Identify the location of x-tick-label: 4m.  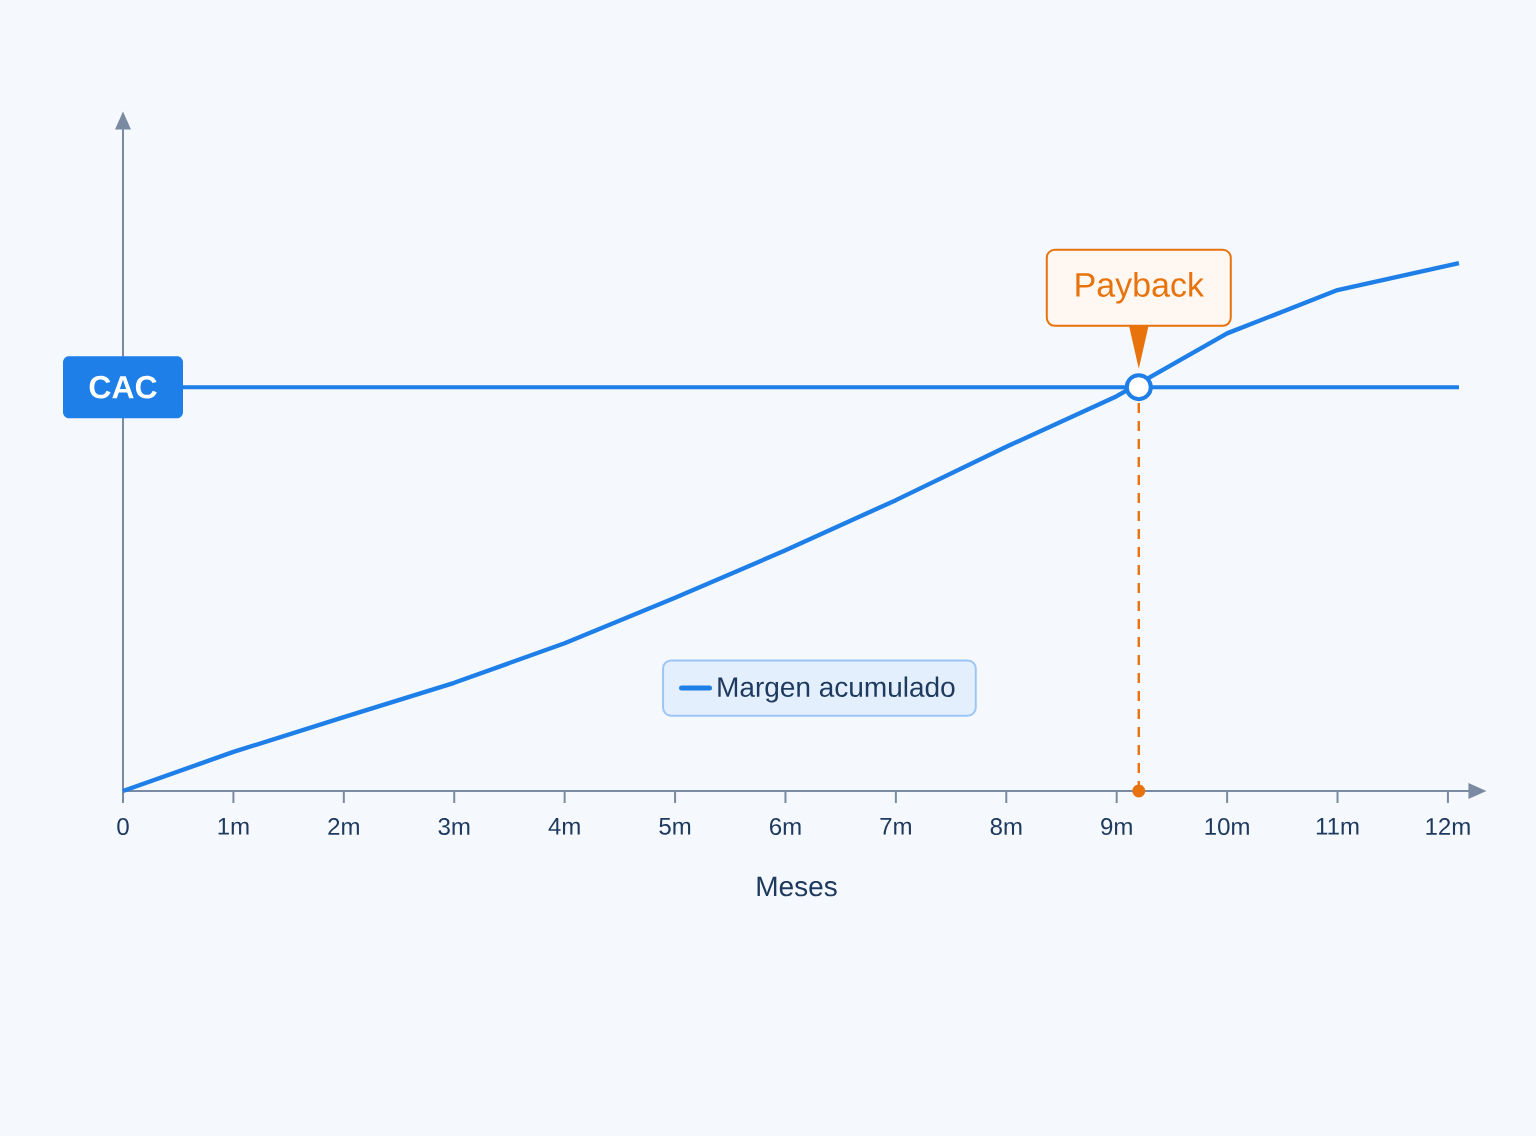
(564, 826).